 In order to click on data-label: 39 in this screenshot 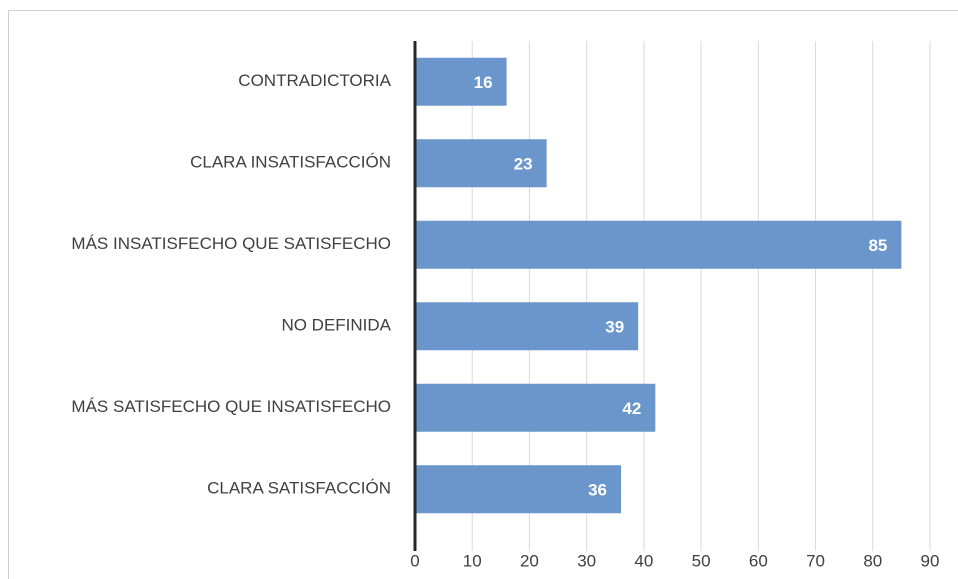, I will do `click(614, 327)`.